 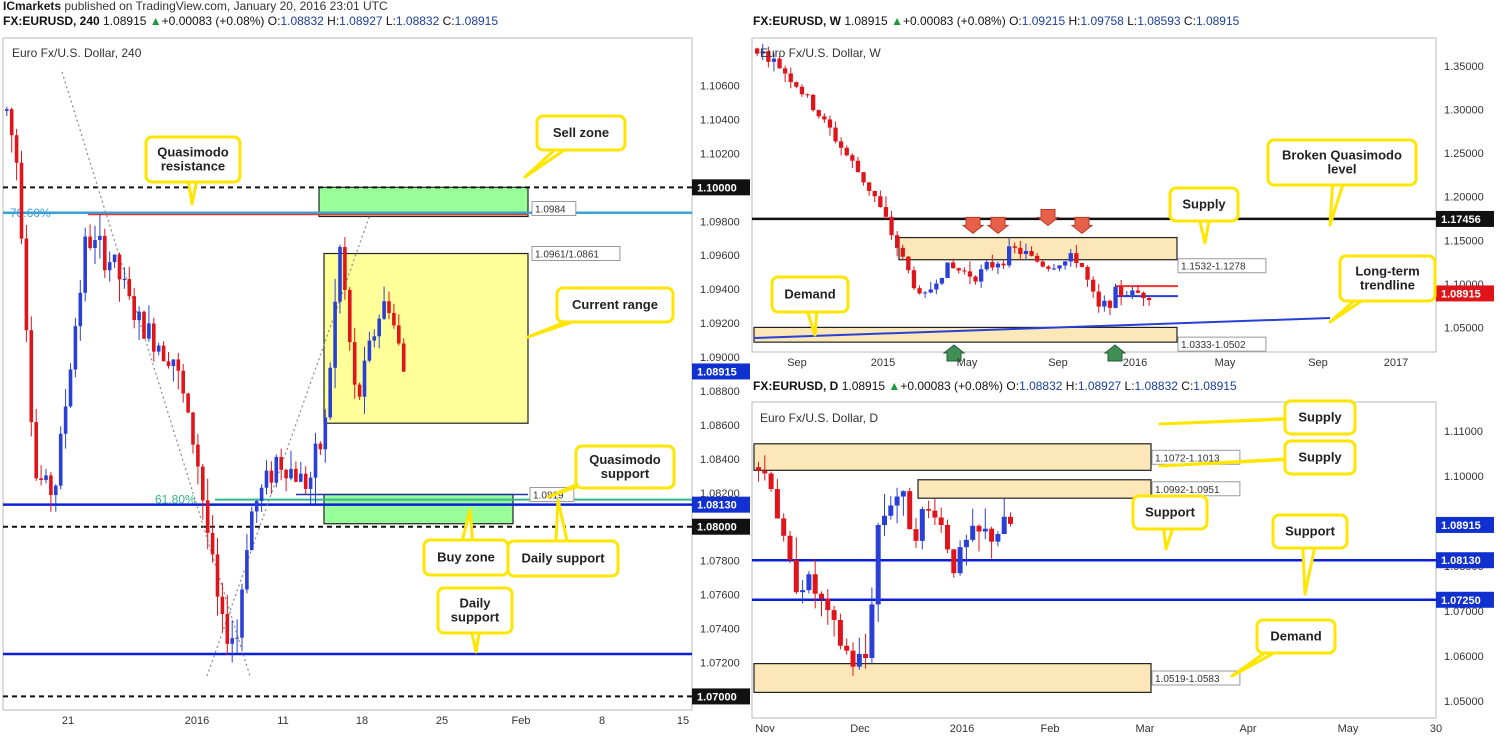 I want to click on h4-support-tag-bg, so click(x=721, y=504).